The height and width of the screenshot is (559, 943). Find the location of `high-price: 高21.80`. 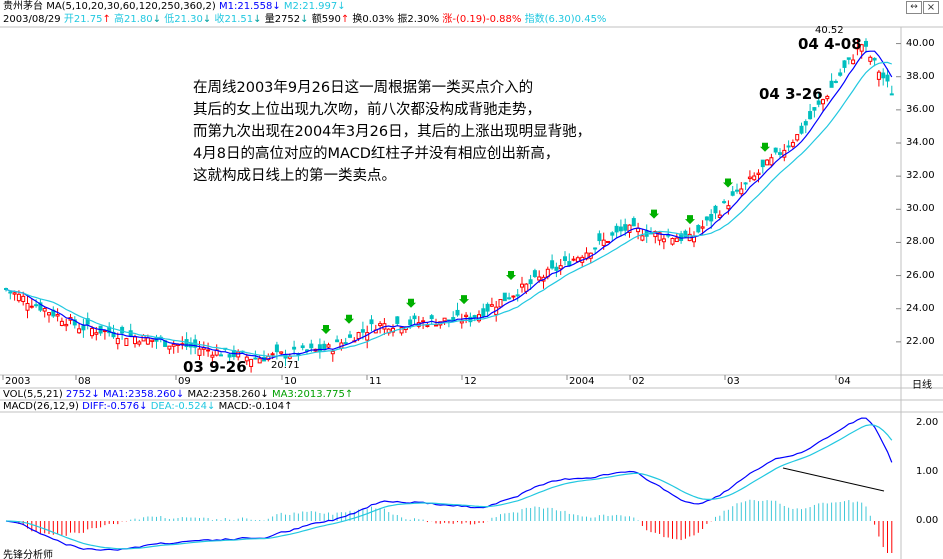

high-price: 高21.80 is located at coordinates (133, 19).